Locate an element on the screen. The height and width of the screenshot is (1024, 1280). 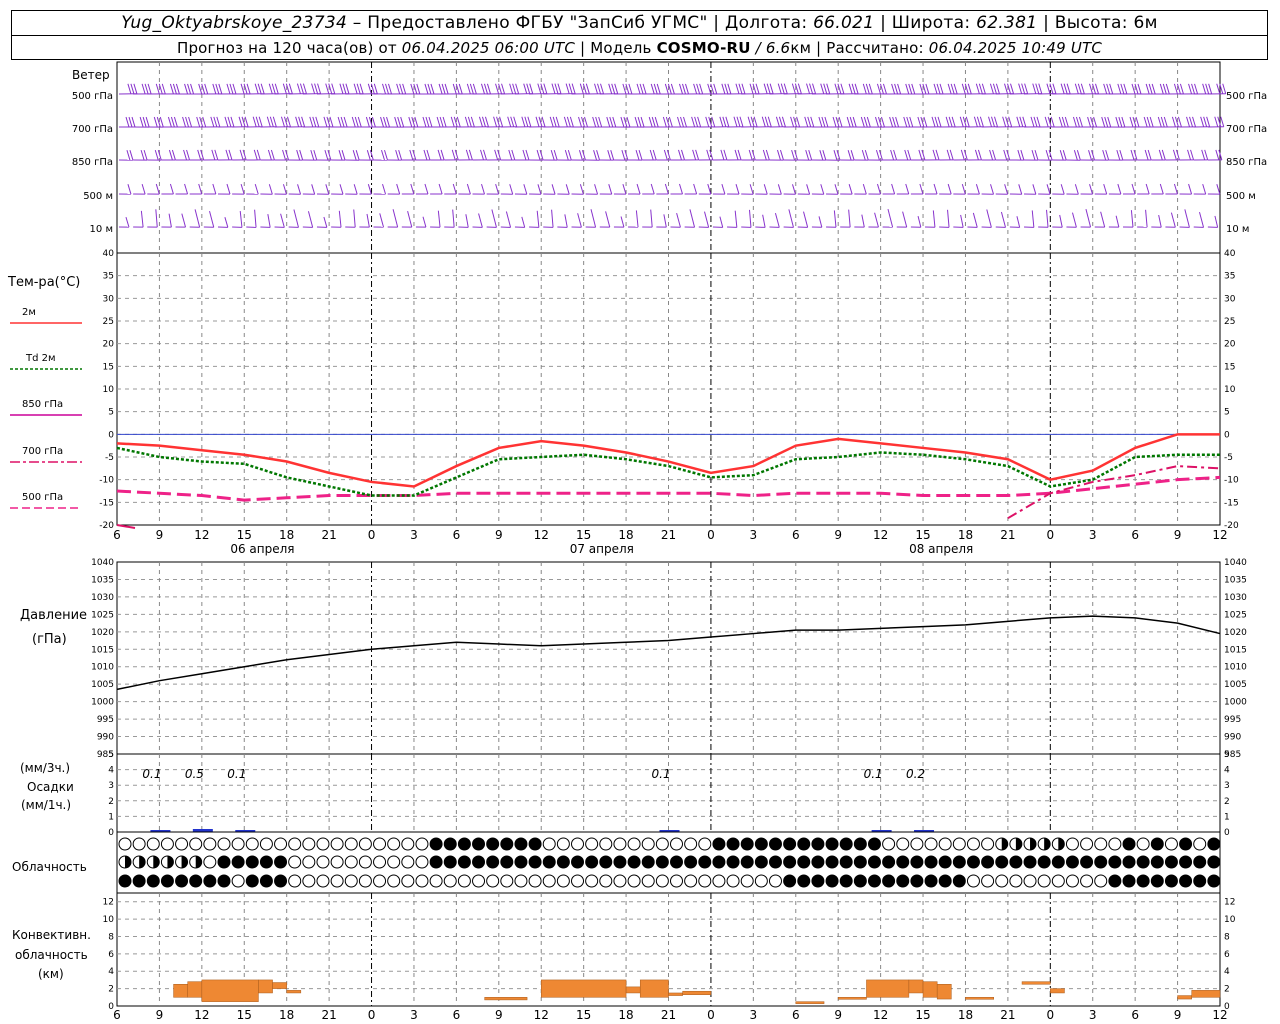
cloud-cover-half is located at coordinates (1004, 844).